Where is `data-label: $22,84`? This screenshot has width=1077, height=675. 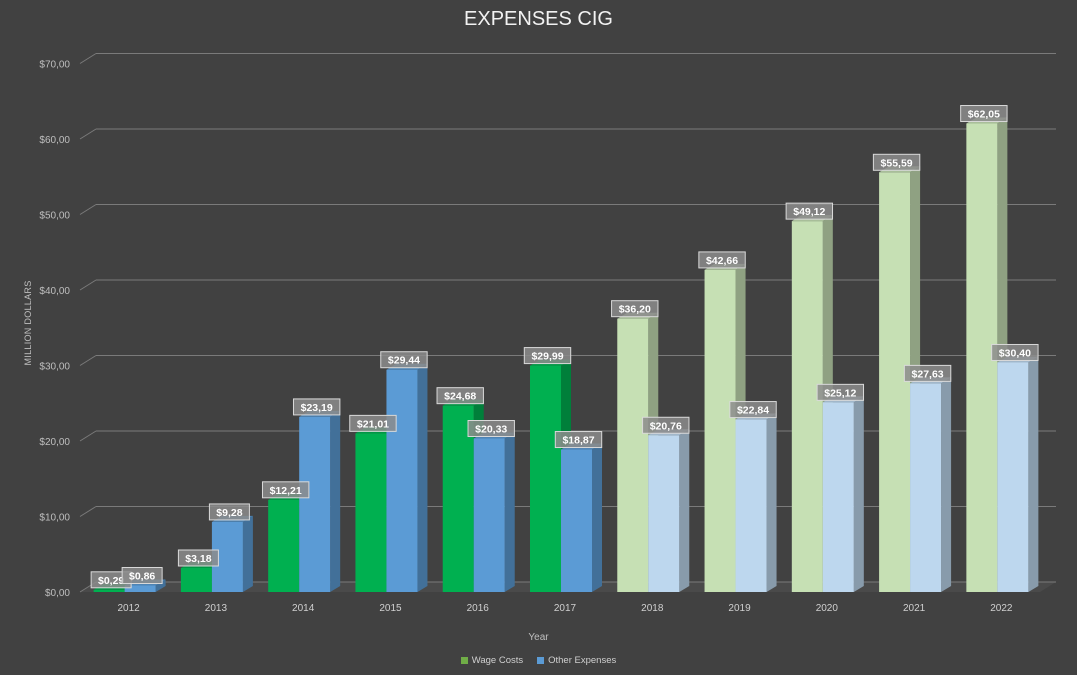 data-label: $22,84 is located at coordinates (753, 411).